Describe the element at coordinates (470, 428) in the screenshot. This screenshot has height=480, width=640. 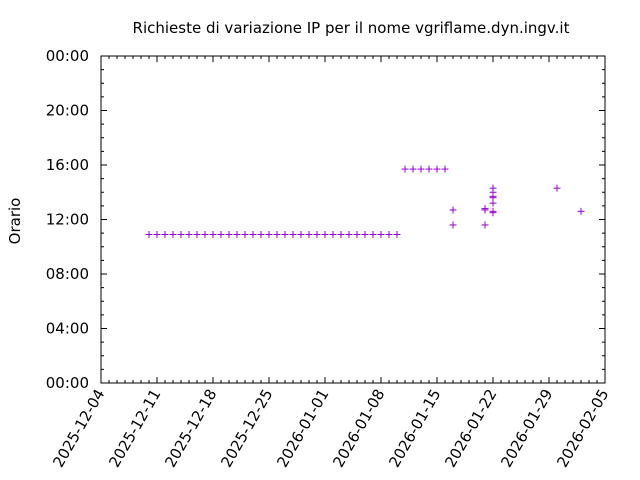
I see `x-tick-label: 2026-01-22` at that location.